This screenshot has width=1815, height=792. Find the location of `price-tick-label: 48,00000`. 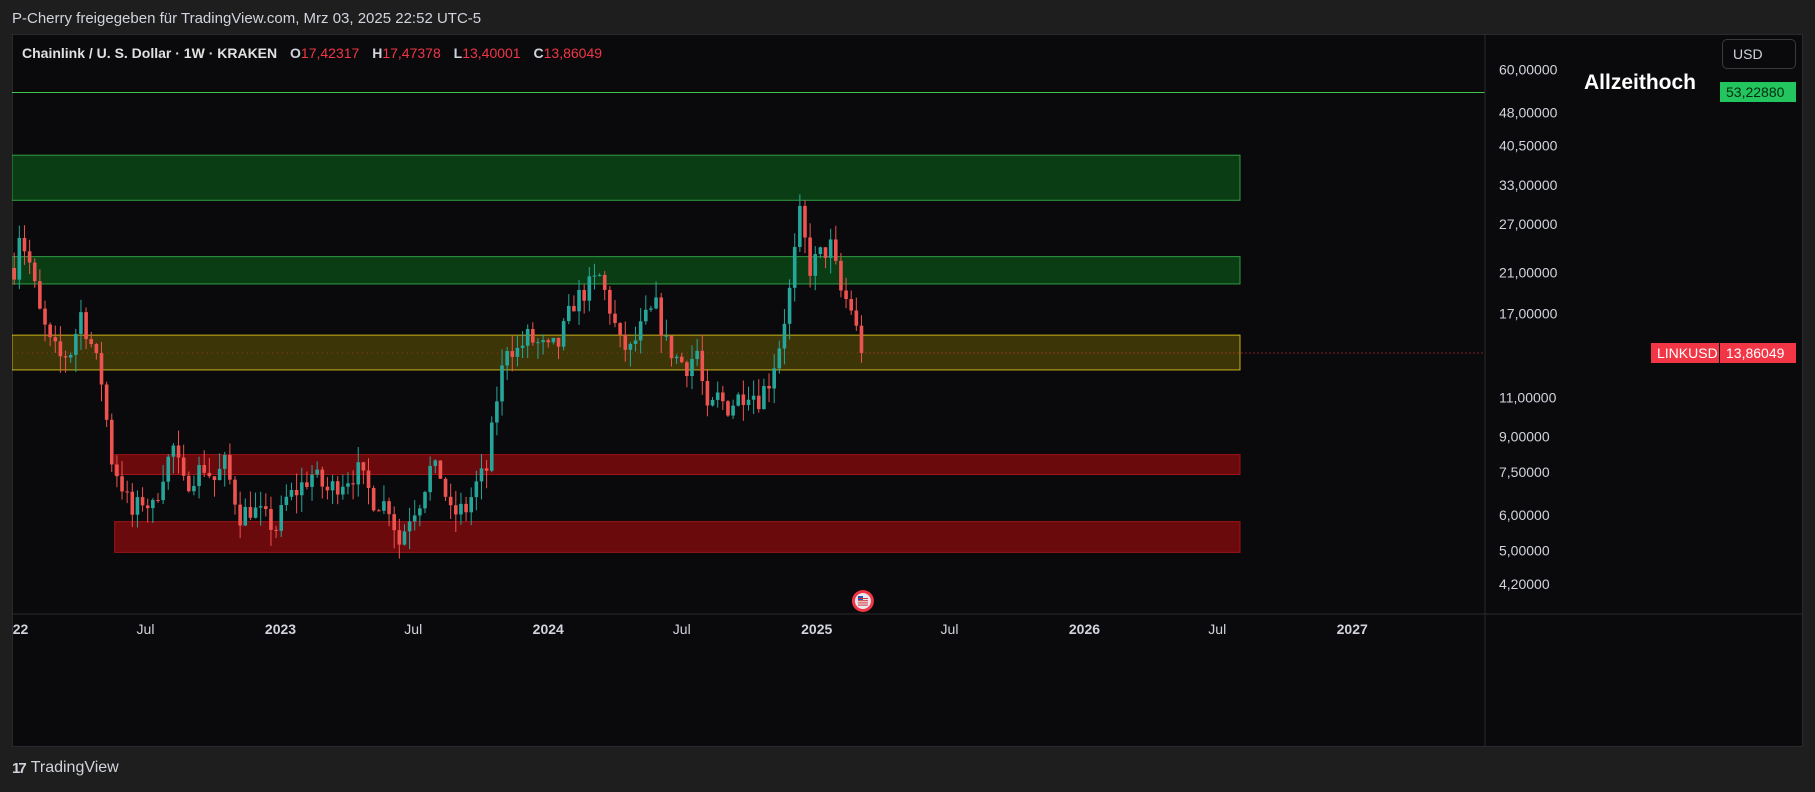

price-tick-label: 48,00000 is located at coordinates (1528, 113).